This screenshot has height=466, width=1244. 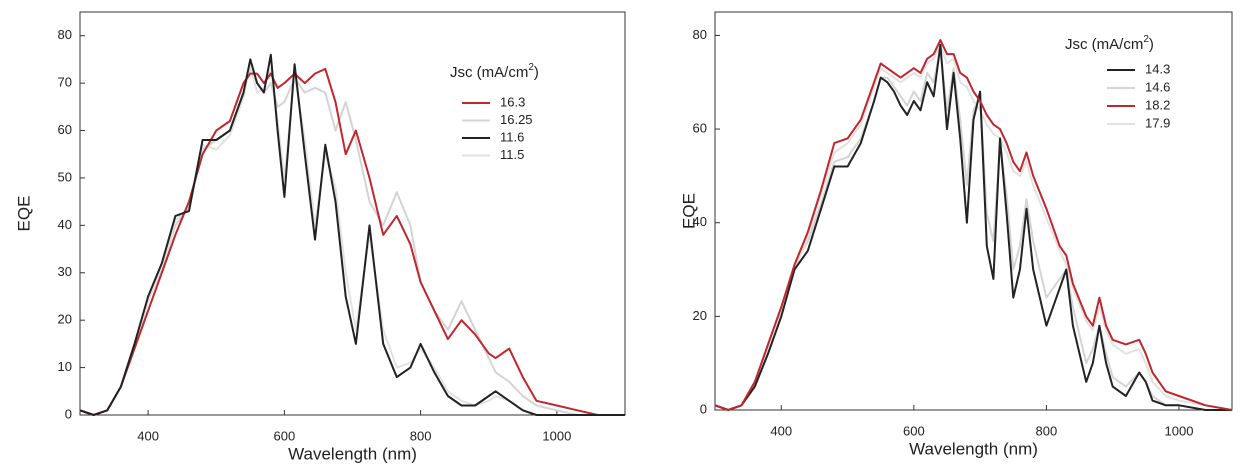 I want to click on y-tick-label: 70, so click(x=65, y=82).